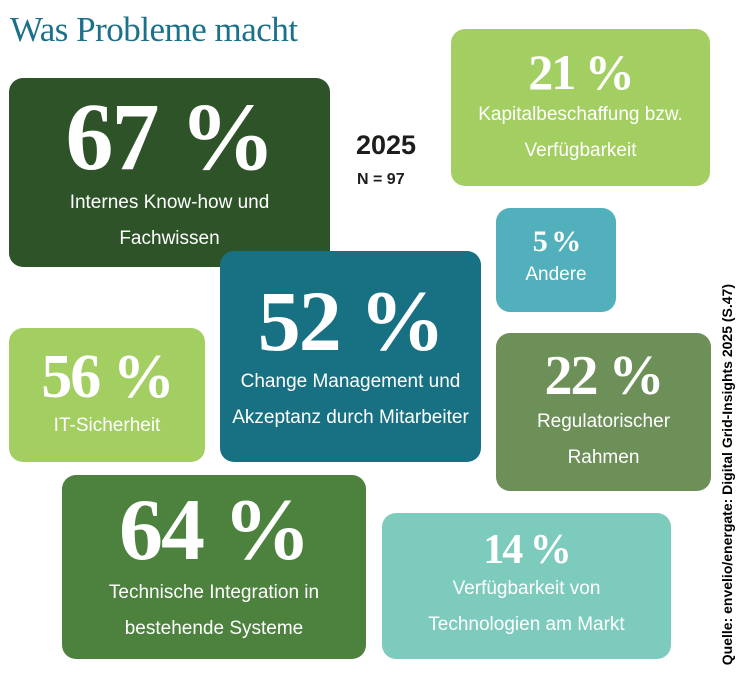 Image resolution: width=741 pixels, height=677 pixels. I want to click on stat-value: 64 %, so click(215, 530).